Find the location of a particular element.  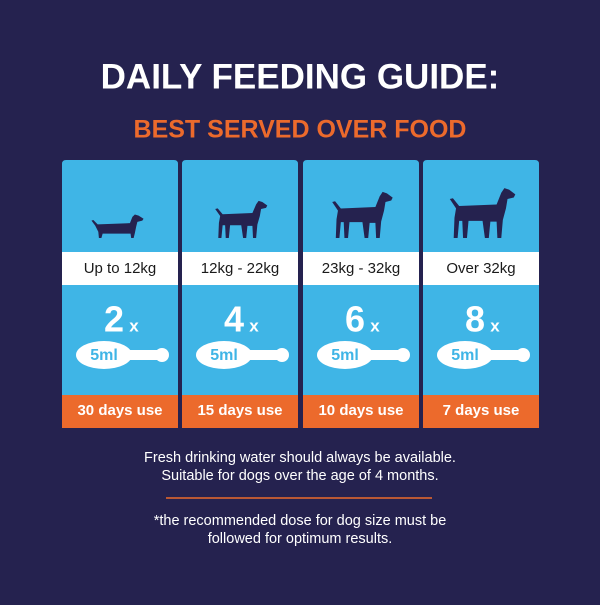

card: Up to 12kg 2 x 5ml 30 days use is located at coordinates (120, 294).